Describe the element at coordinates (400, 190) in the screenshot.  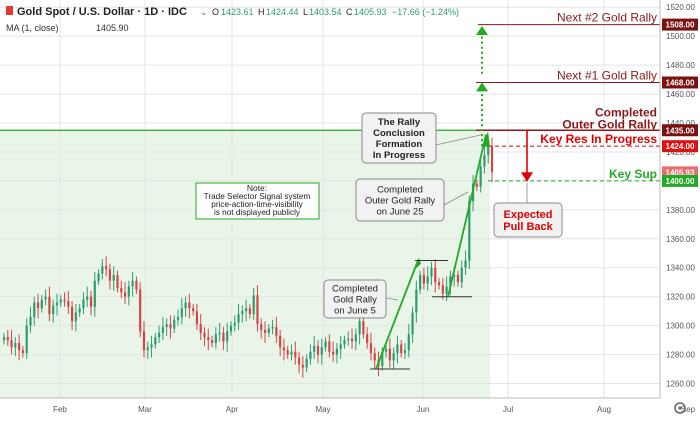
I see `outer-june25-callout-line: Completed` at that location.